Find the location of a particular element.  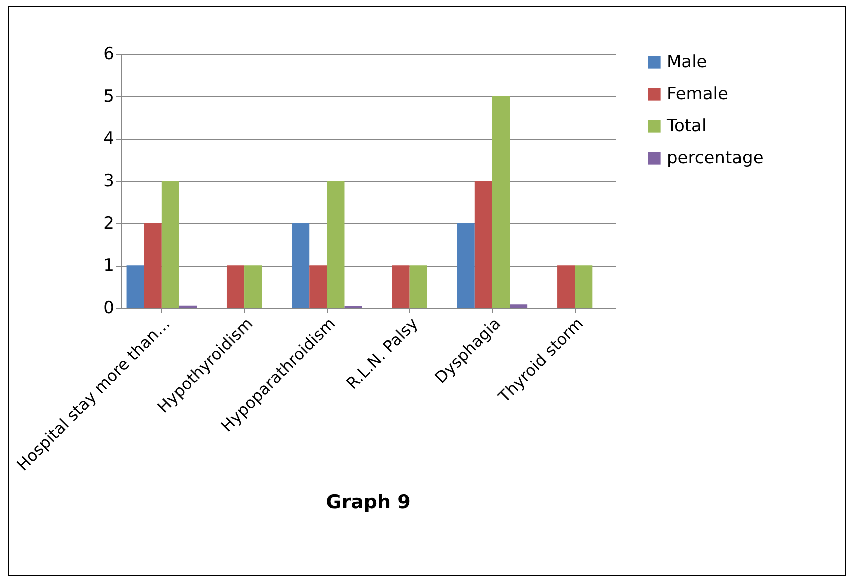

y-tick-label: 3 is located at coordinates (109, 182).